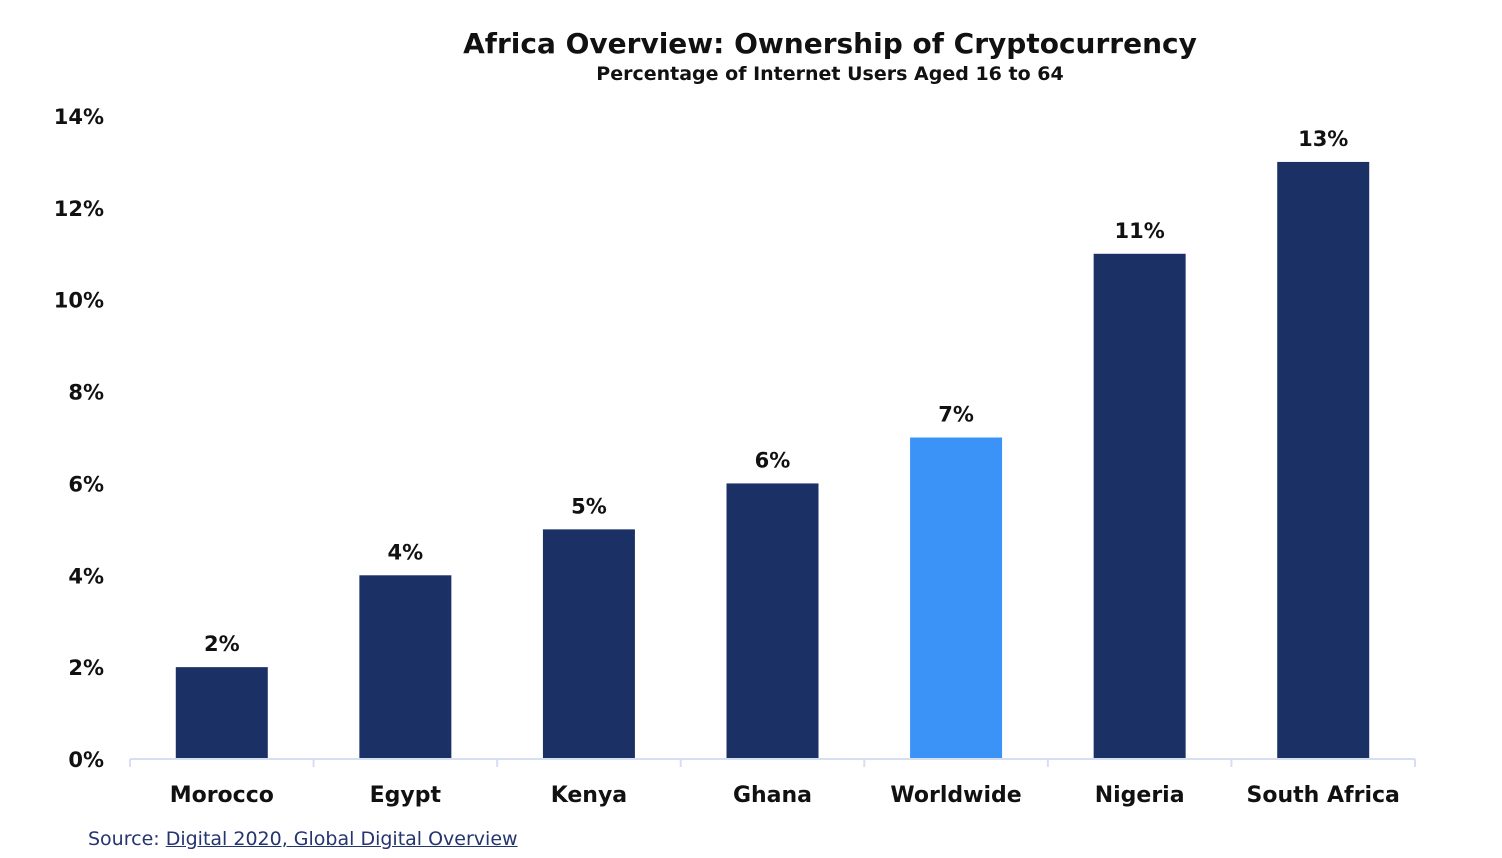 This screenshot has height=858, width=1502. I want to click on y-tick-label: 2%, so click(86, 668).